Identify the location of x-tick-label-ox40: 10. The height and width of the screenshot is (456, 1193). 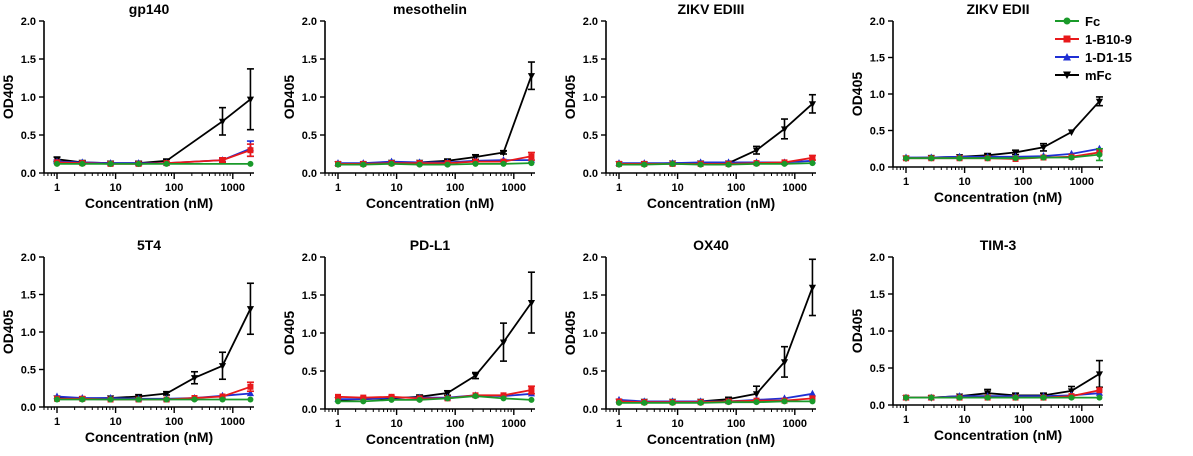
(677, 424).